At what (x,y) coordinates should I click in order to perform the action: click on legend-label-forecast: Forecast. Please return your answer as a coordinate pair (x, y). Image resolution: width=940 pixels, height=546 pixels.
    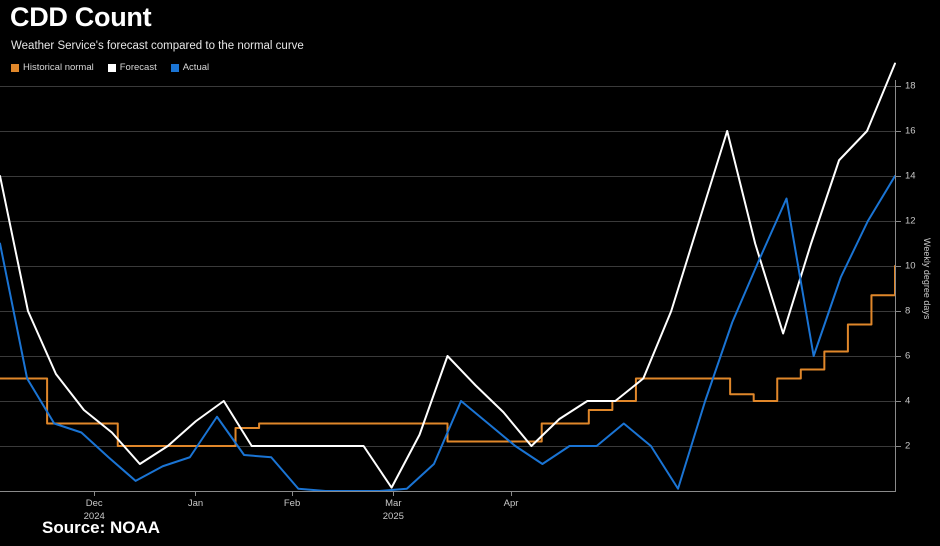
    Looking at the image, I should click on (138, 67).